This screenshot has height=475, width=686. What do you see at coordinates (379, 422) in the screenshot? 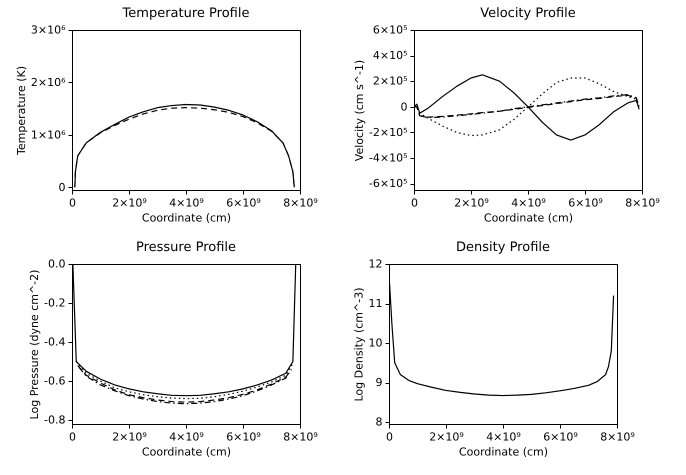
I see `y-tick-label: 8` at bounding box center [379, 422].